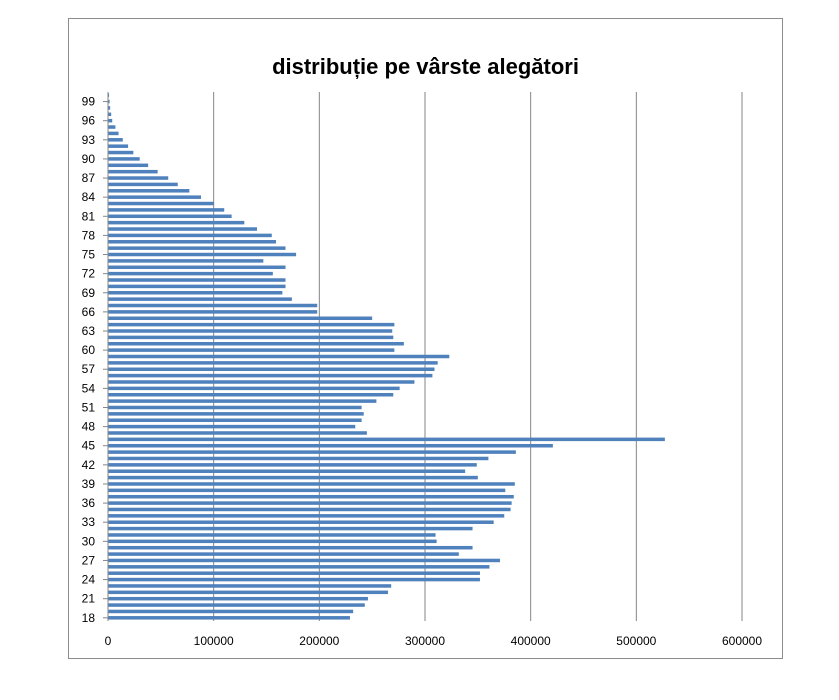 Image resolution: width=839 pixels, height=700 pixels. What do you see at coordinates (89, 599) in the screenshot?
I see `y-tick-label: 21` at bounding box center [89, 599].